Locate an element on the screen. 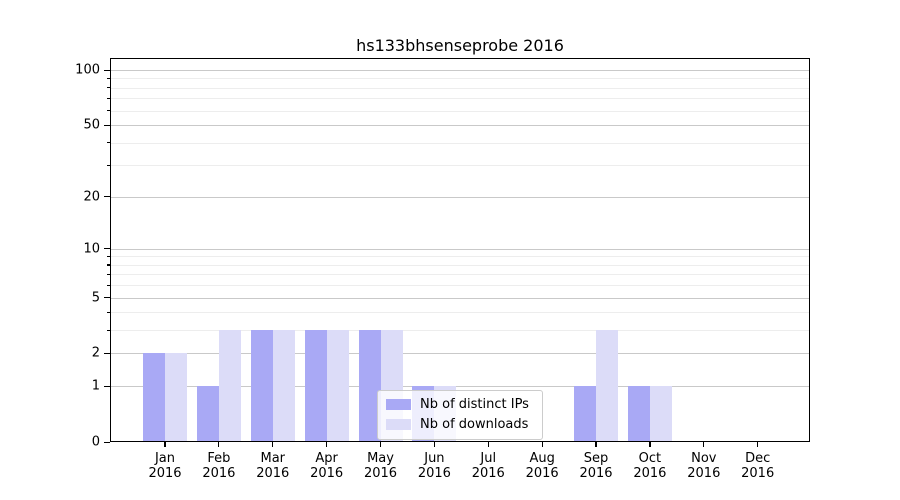  legend-swatch-downloads is located at coordinates (398, 424).